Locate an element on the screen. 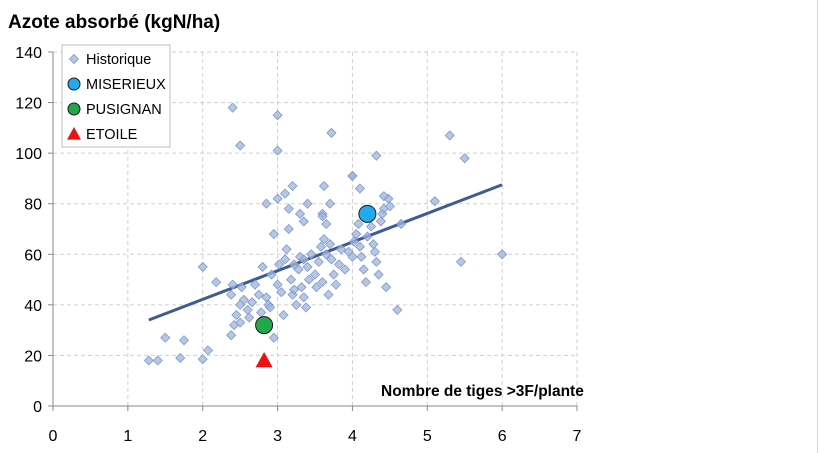 This screenshot has width=820, height=453. legend-marker-miserieux is located at coordinates (74, 84).